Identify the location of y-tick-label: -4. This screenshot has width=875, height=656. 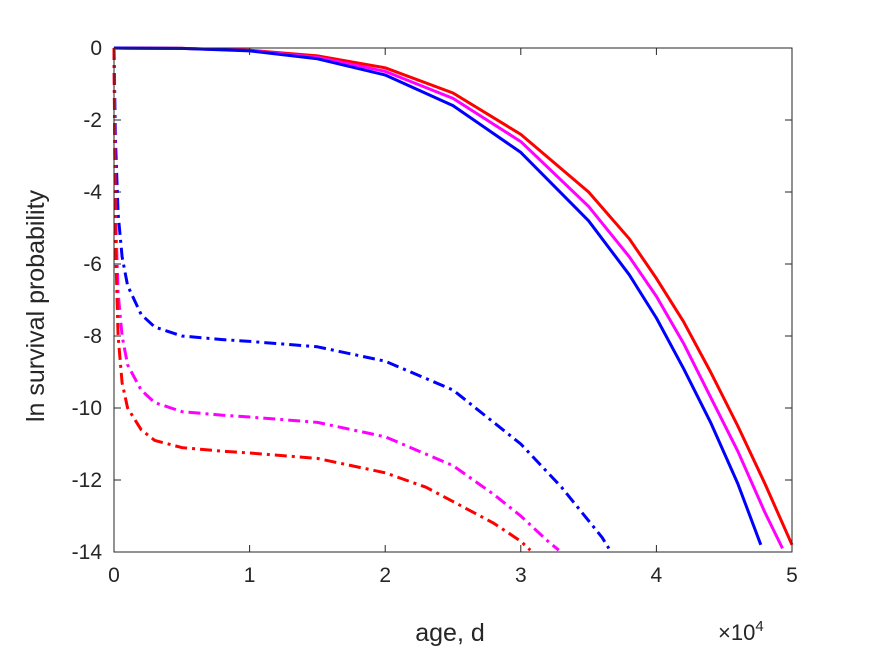
(92, 192).